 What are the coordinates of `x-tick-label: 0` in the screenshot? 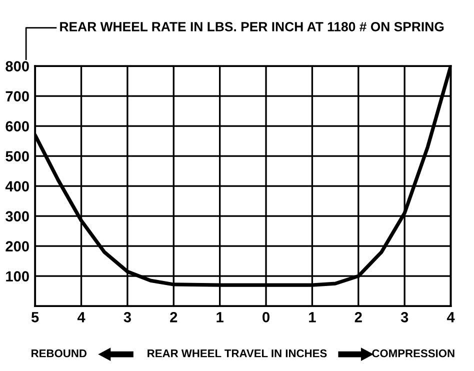 It's located at (266, 317).